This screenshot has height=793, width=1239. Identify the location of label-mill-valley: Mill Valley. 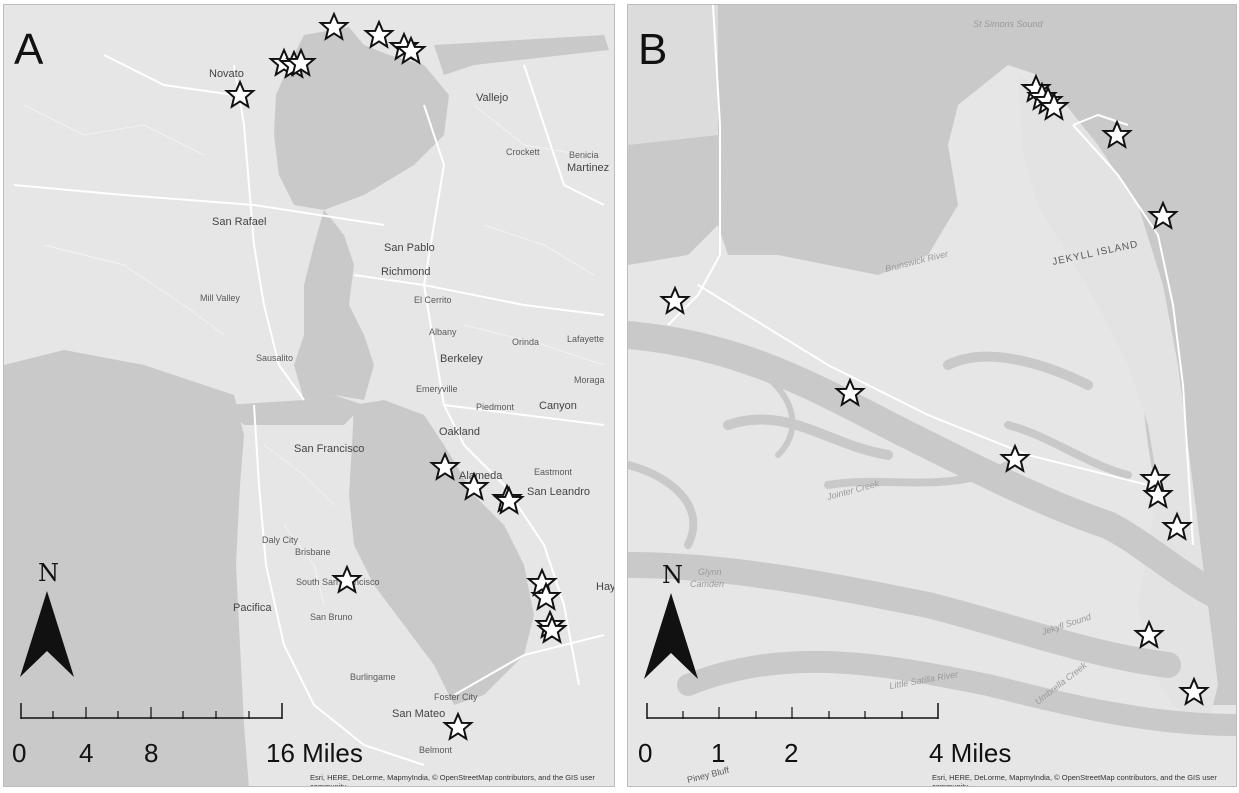
(220, 298).